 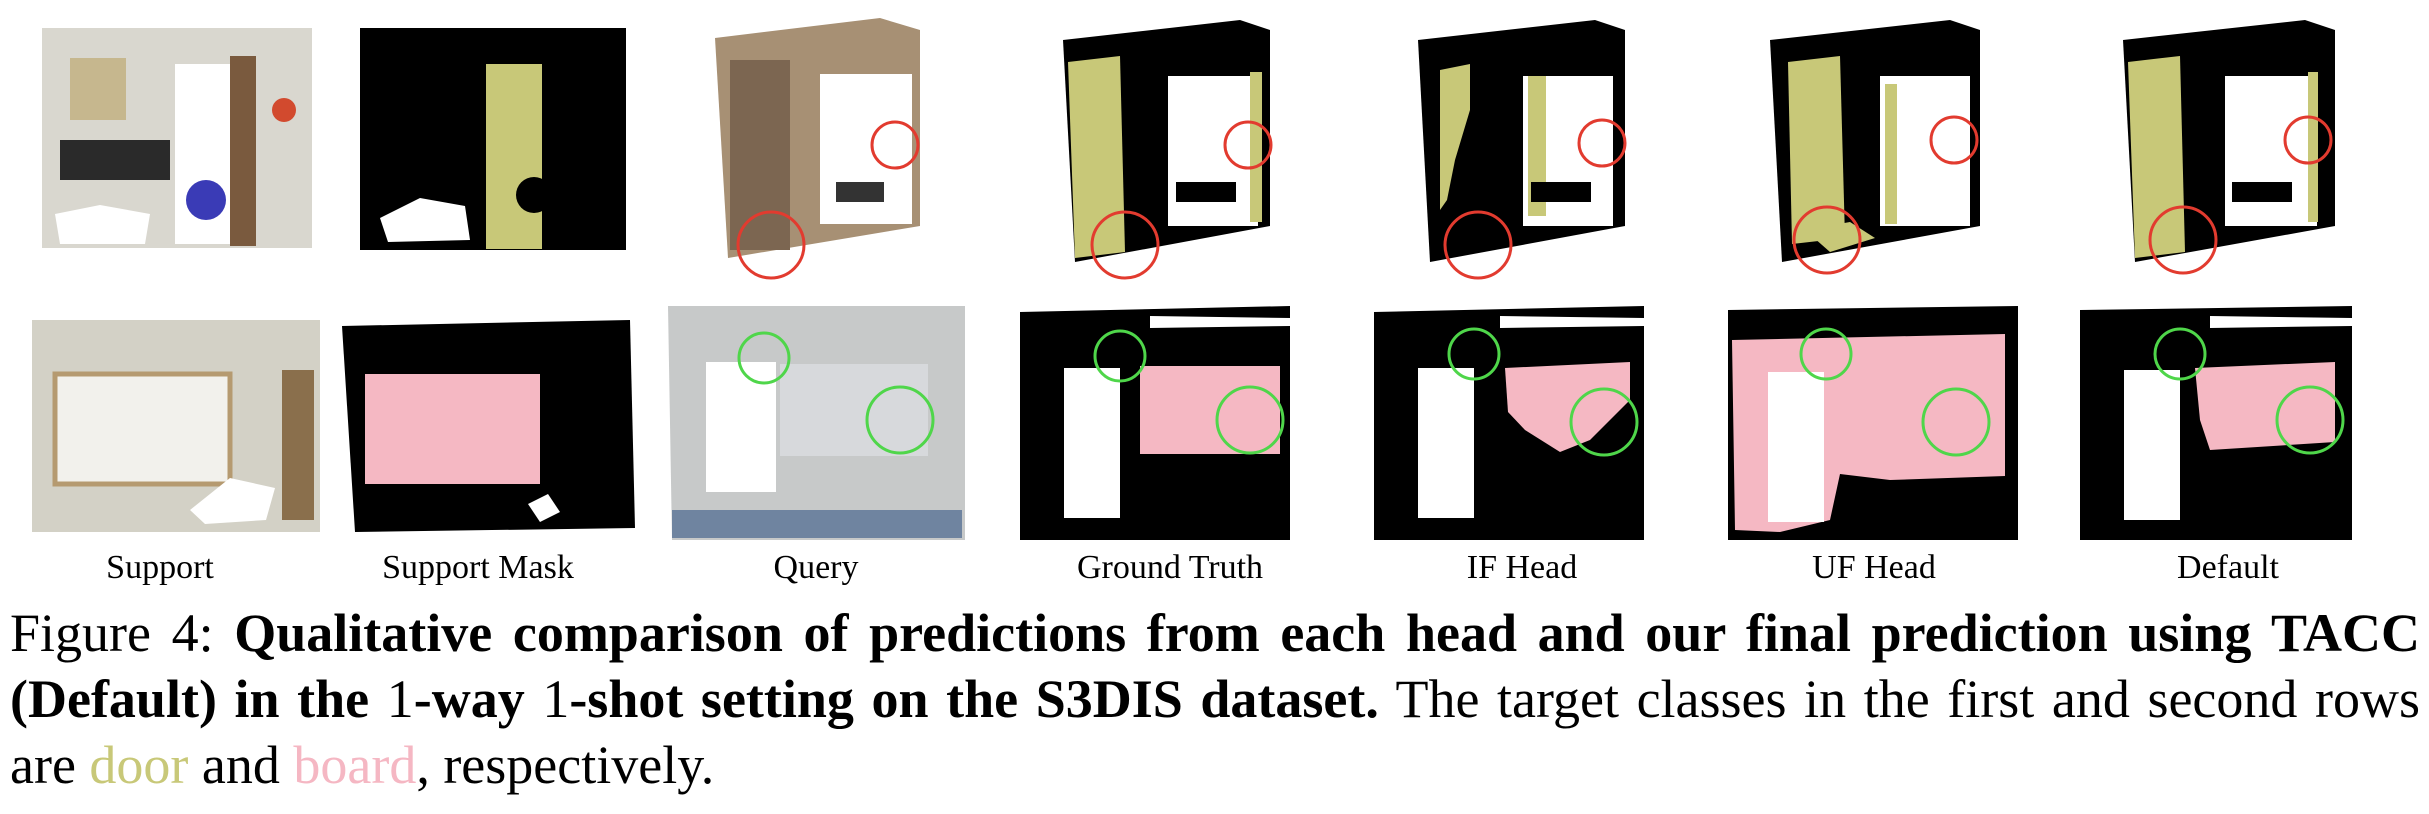 What do you see at coordinates (816, 567) in the screenshot?
I see `column-label-query: Query` at bounding box center [816, 567].